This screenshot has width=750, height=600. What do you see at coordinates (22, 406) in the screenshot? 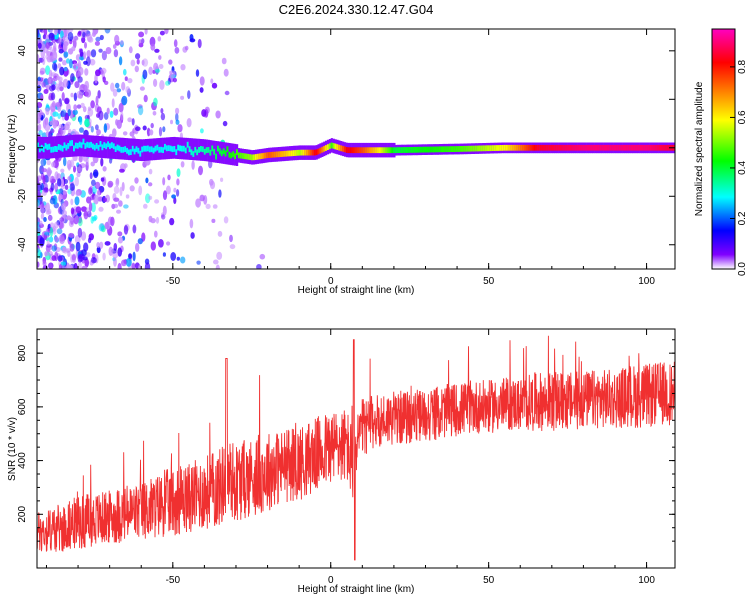
I see `y-tick-label: 600` at bounding box center [22, 406].